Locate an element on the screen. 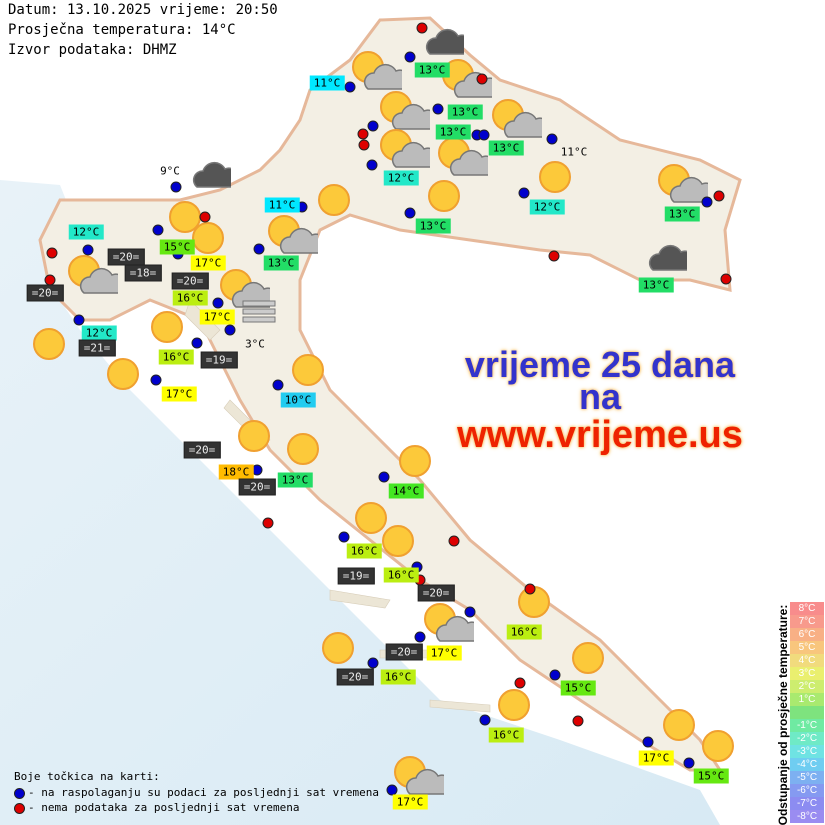  promo-link: www.vrijeme.us is located at coordinates (600, 435).